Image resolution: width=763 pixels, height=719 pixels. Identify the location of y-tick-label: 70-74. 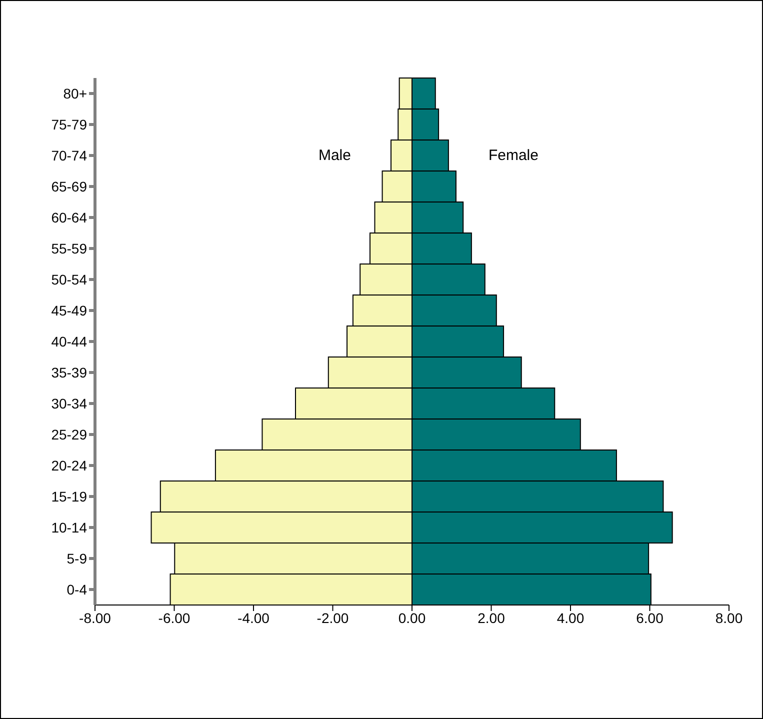
(69, 155).